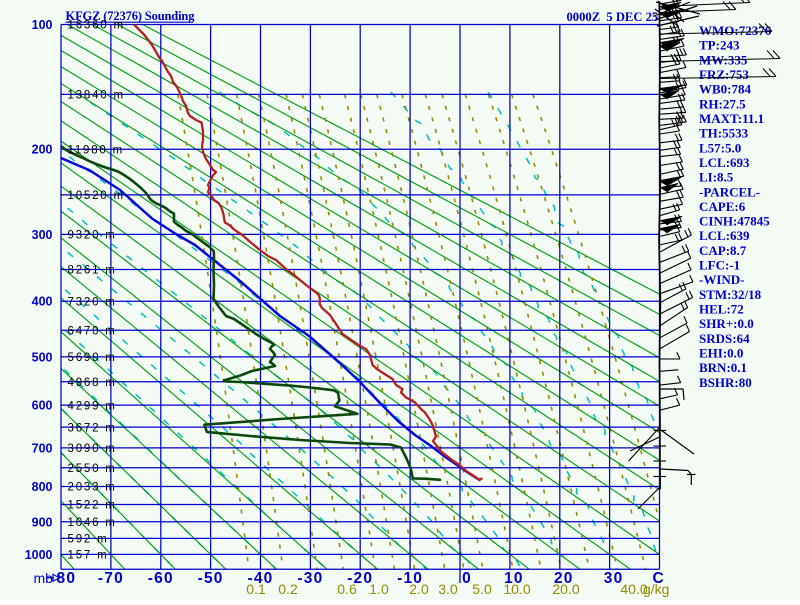  What do you see at coordinates (716, 177) in the screenshot?
I see `svg-text: LI:8.5` at bounding box center [716, 177].